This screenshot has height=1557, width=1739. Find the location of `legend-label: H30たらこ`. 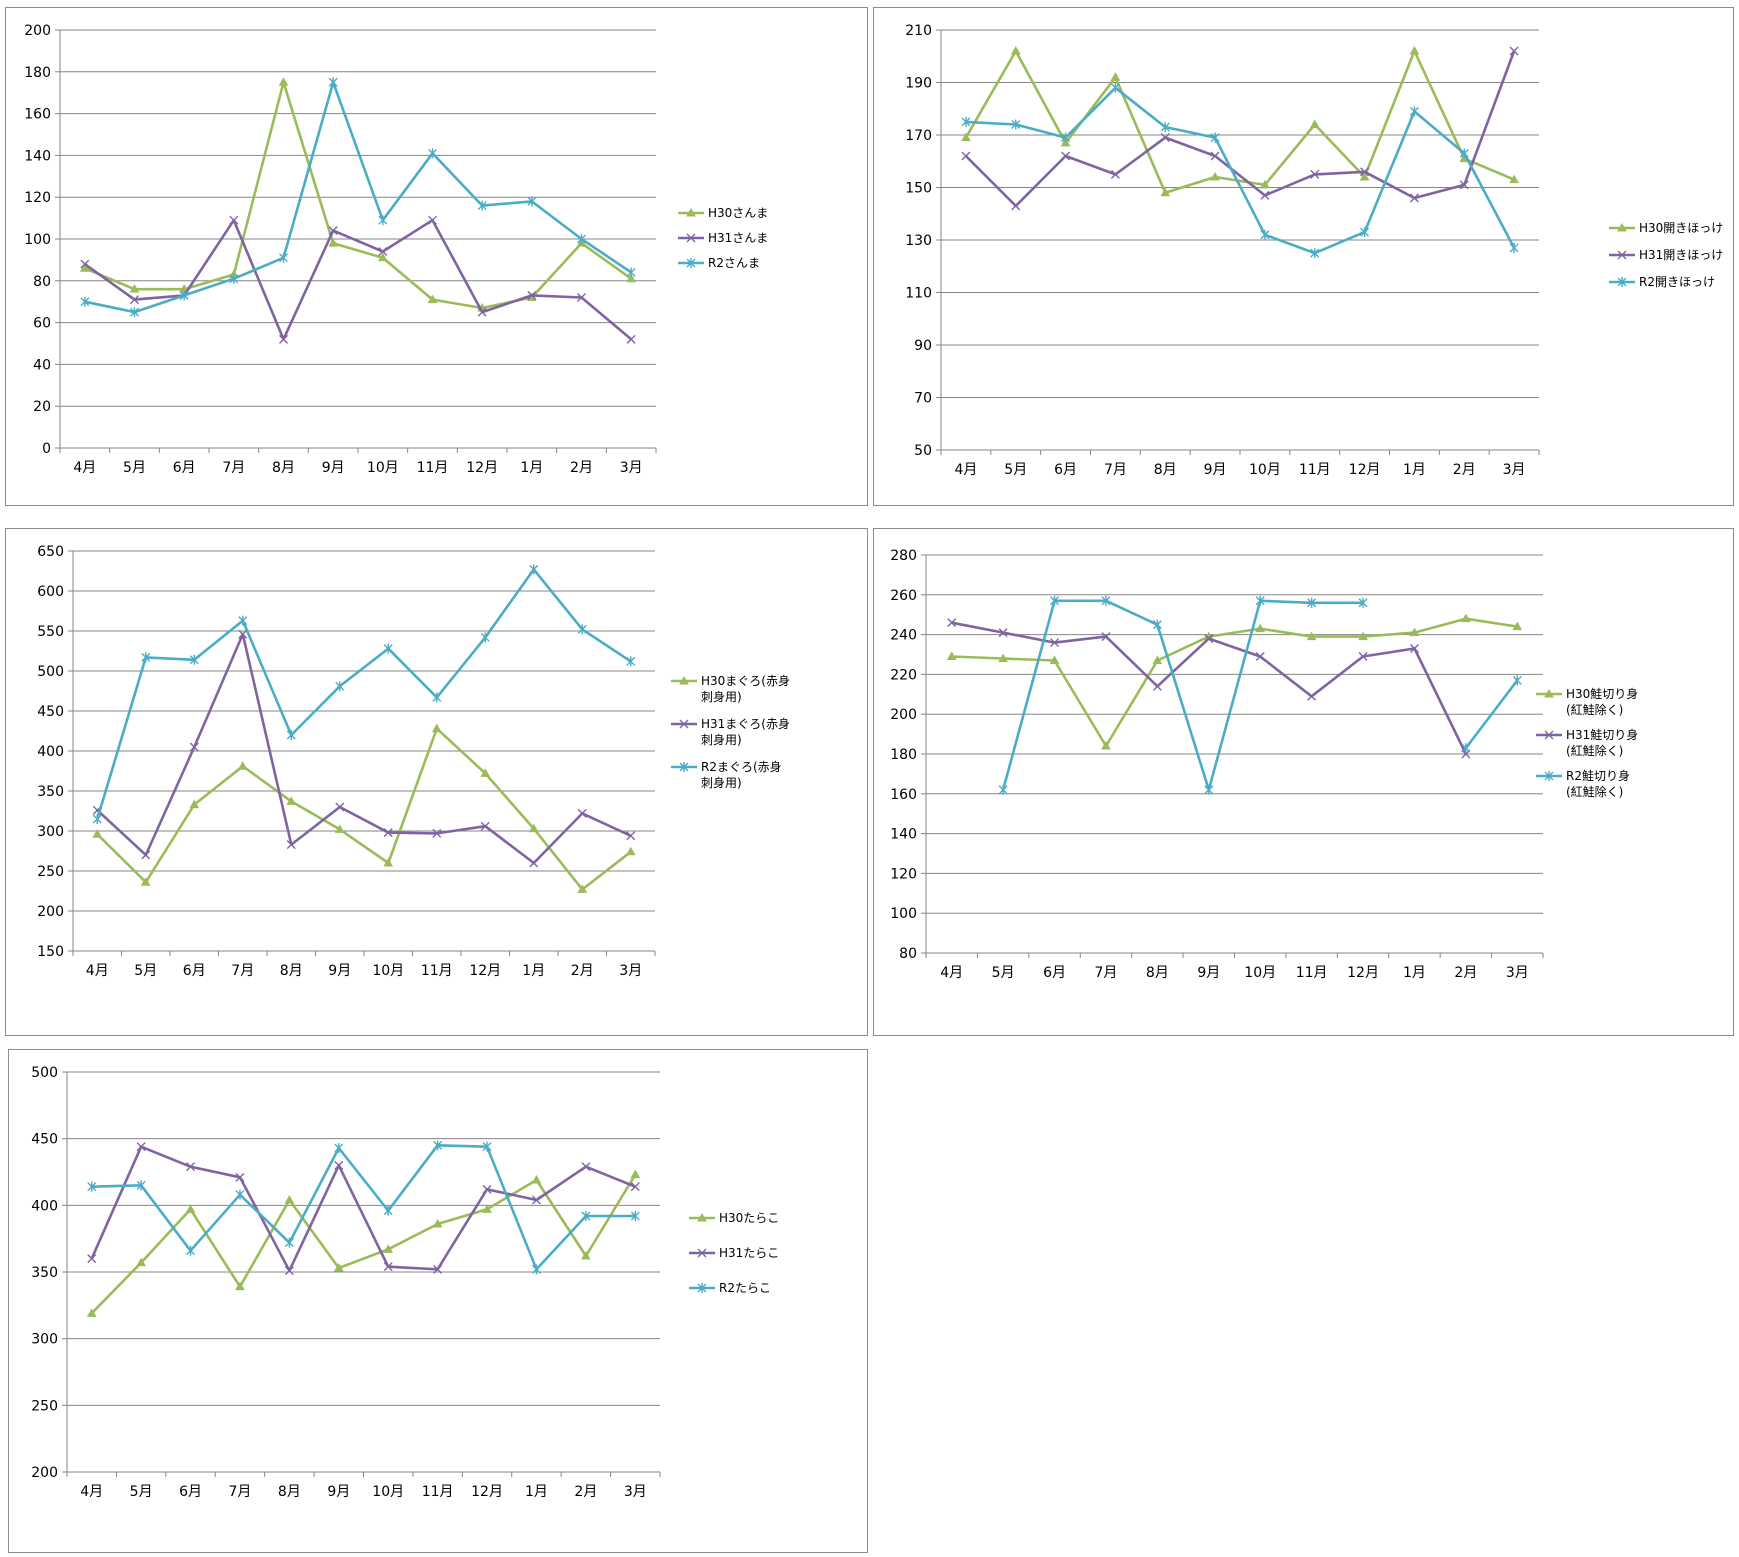

legend-label: H30たらこ is located at coordinates (749, 1218).